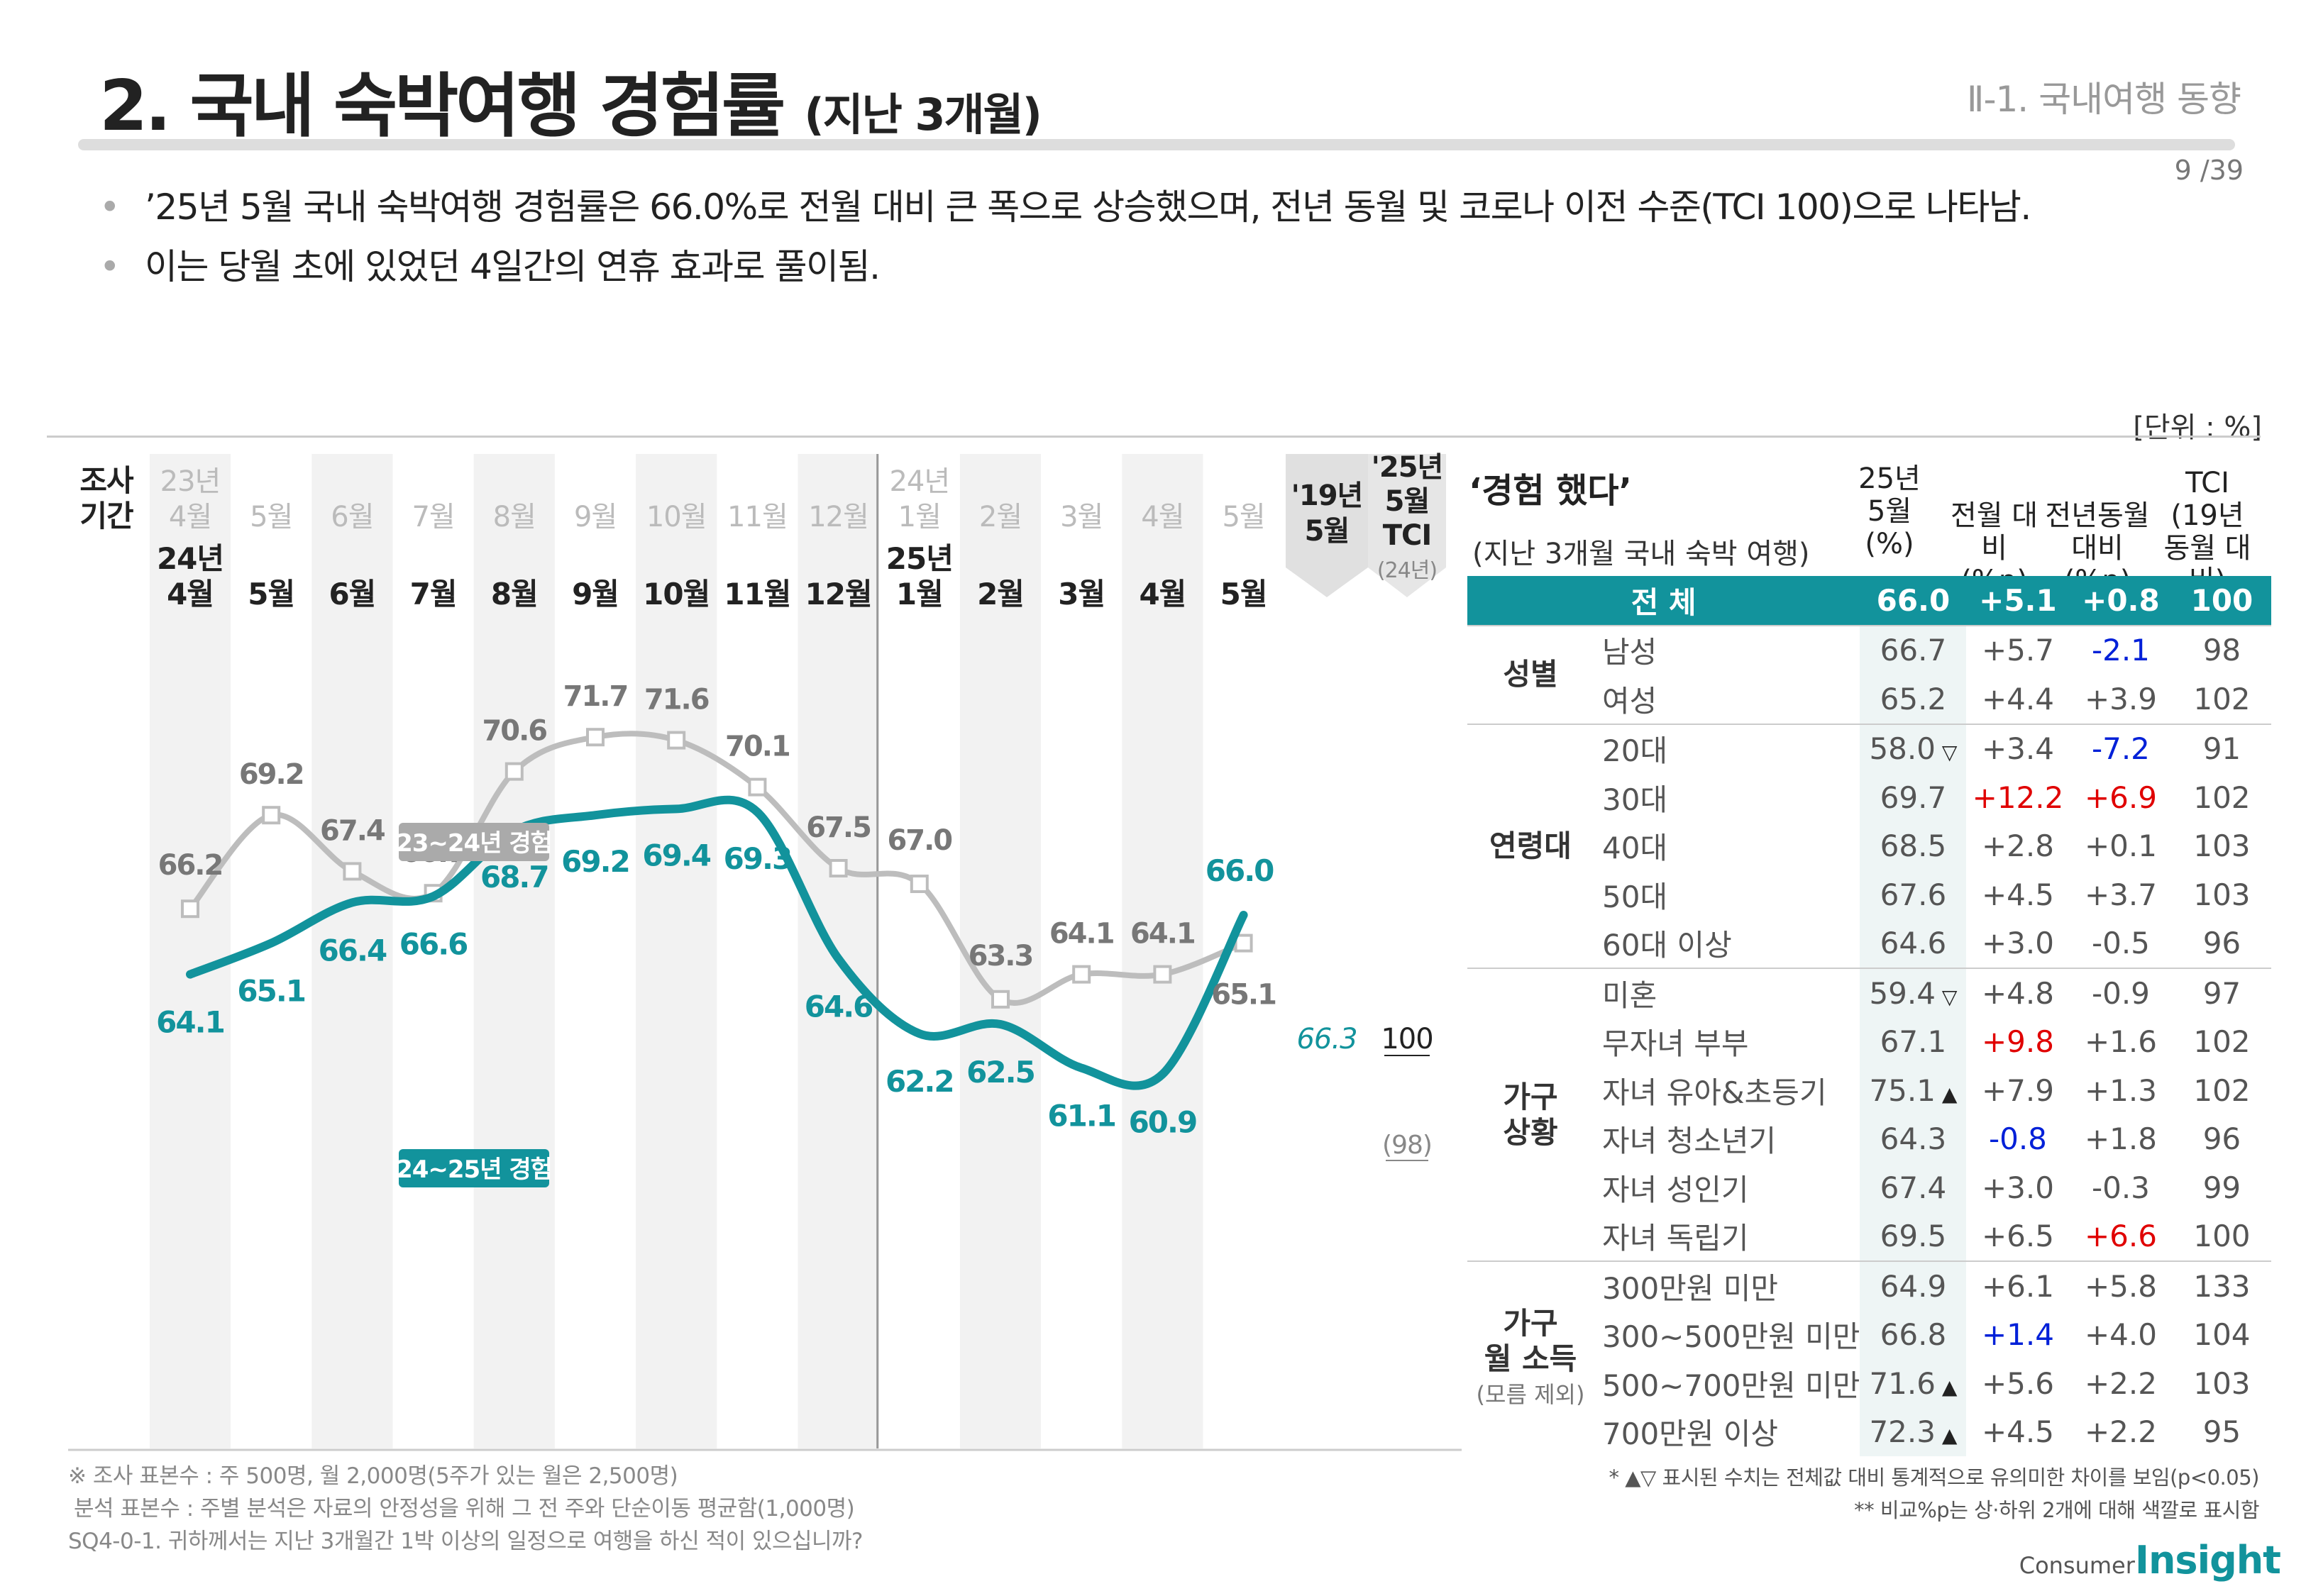 The width and height of the screenshot is (2306, 1596). Describe the element at coordinates (1727, 649) in the screenshot. I see `row-label: 남성` at that location.